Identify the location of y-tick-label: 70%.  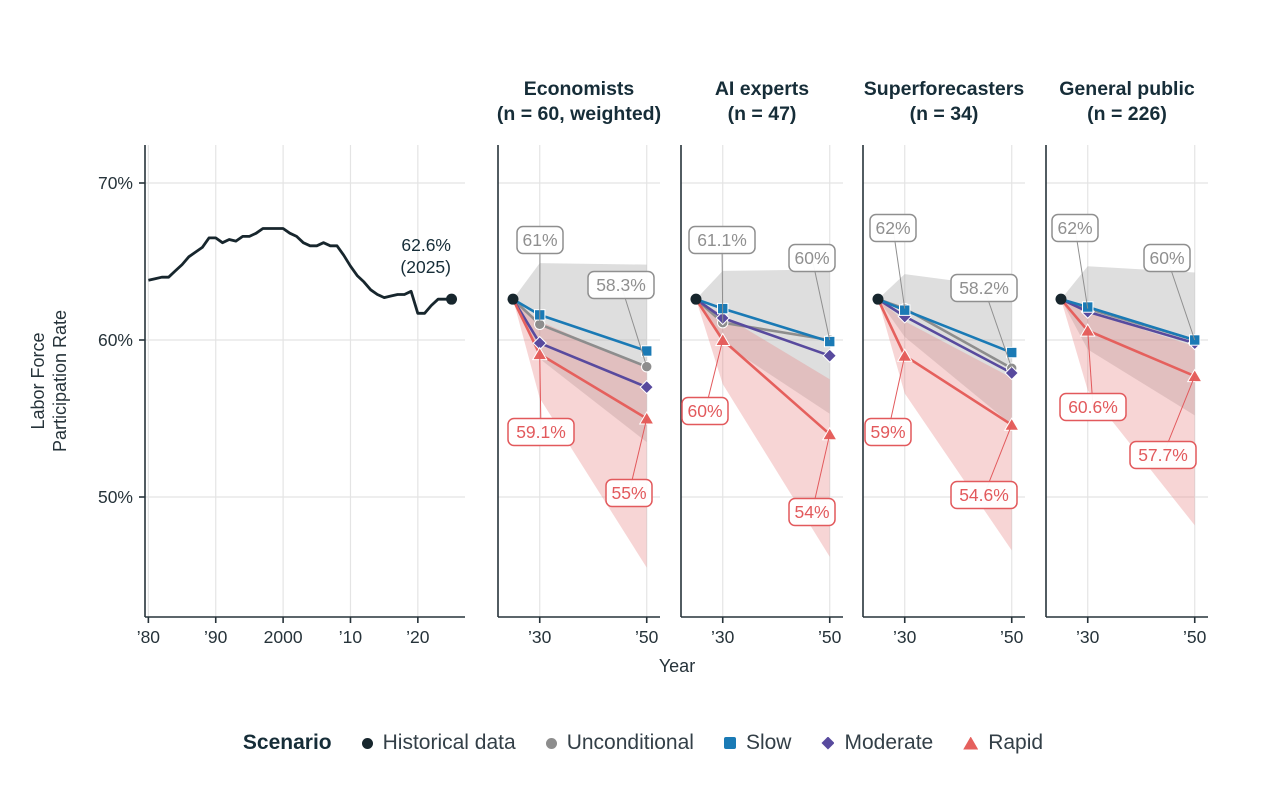
(115, 183).